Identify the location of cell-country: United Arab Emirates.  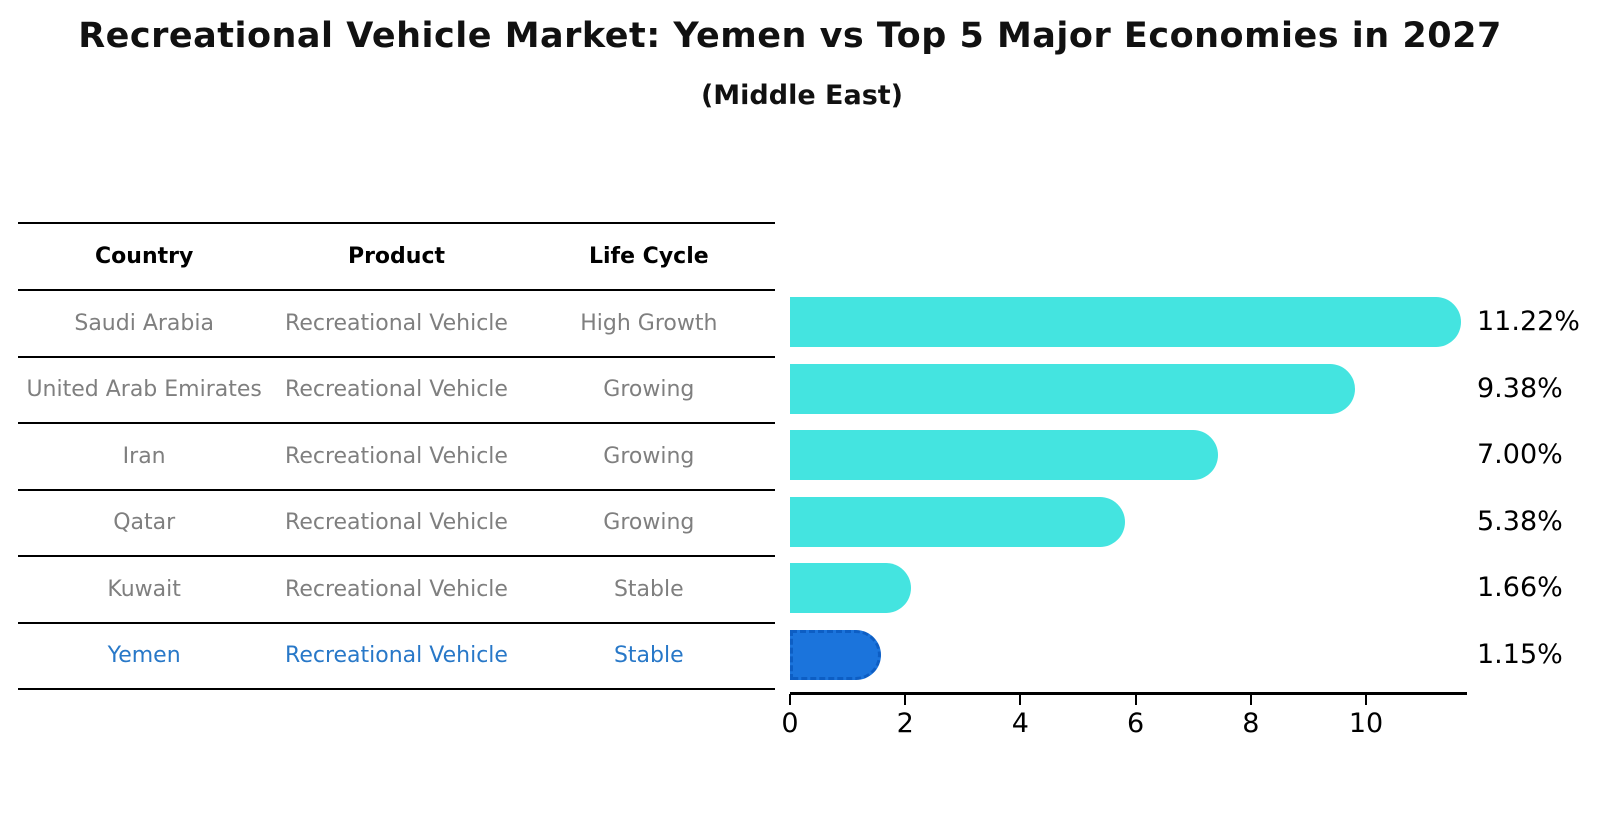
(144, 390).